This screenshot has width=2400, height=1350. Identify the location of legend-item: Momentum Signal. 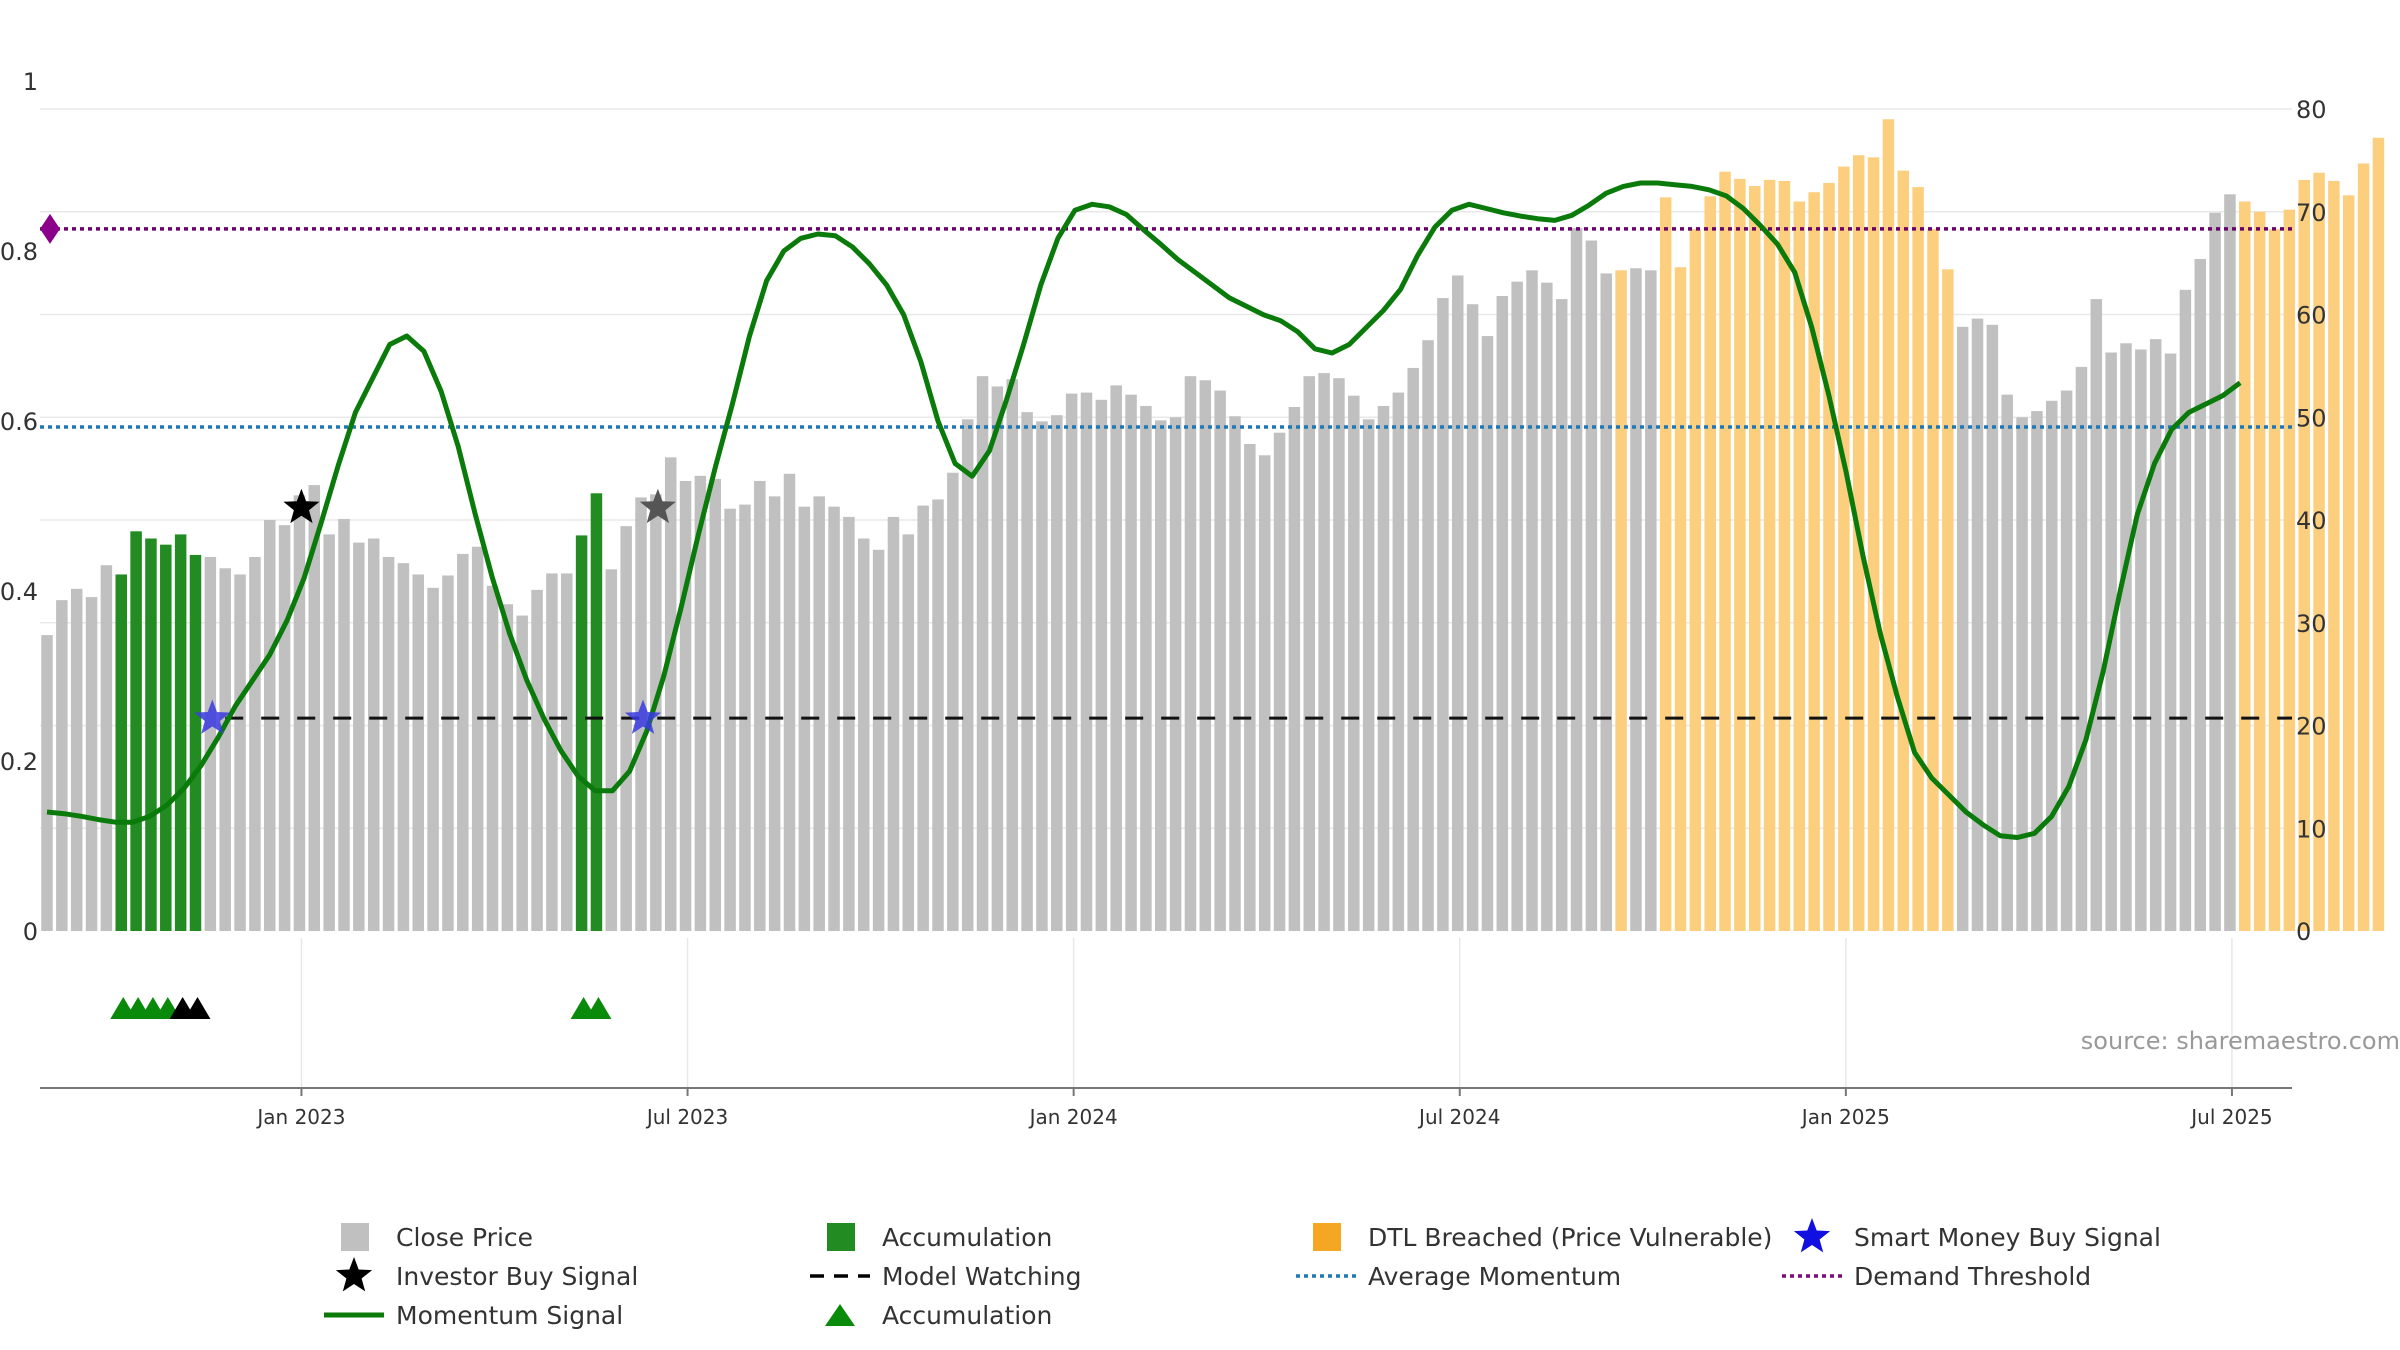
(473, 1315).